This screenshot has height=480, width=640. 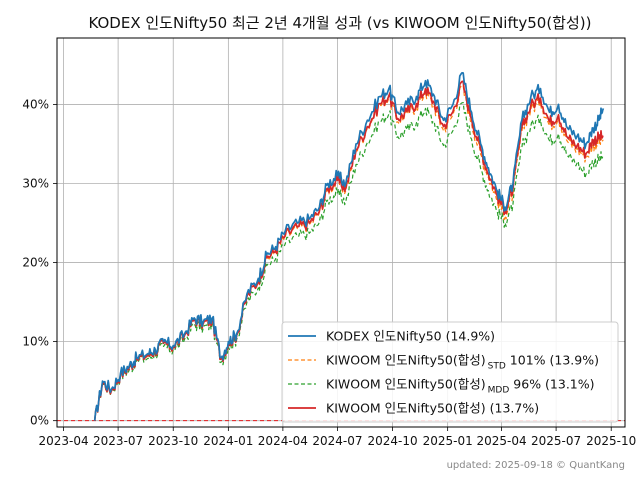 What do you see at coordinates (118, 441) in the screenshot?
I see `x-tick-label: 2023-07` at bounding box center [118, 441].